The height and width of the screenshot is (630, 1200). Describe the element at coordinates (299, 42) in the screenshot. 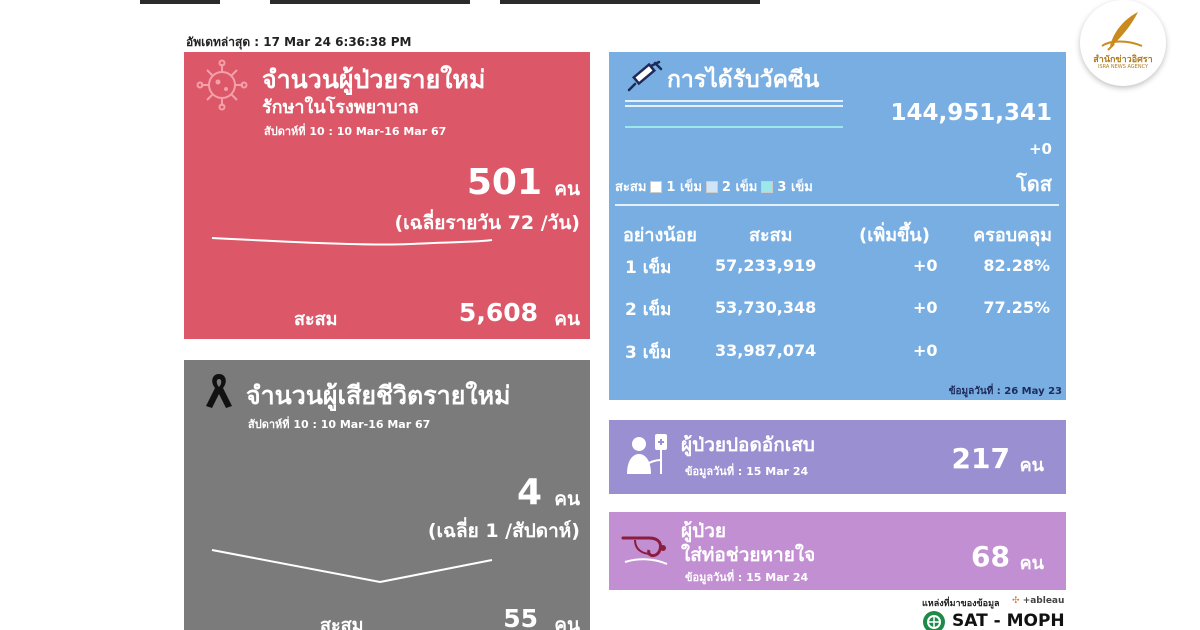

I see `last-updated: อัพเดทล่าสุด : 17 Mar 24 6:36:38 PM` at that location.